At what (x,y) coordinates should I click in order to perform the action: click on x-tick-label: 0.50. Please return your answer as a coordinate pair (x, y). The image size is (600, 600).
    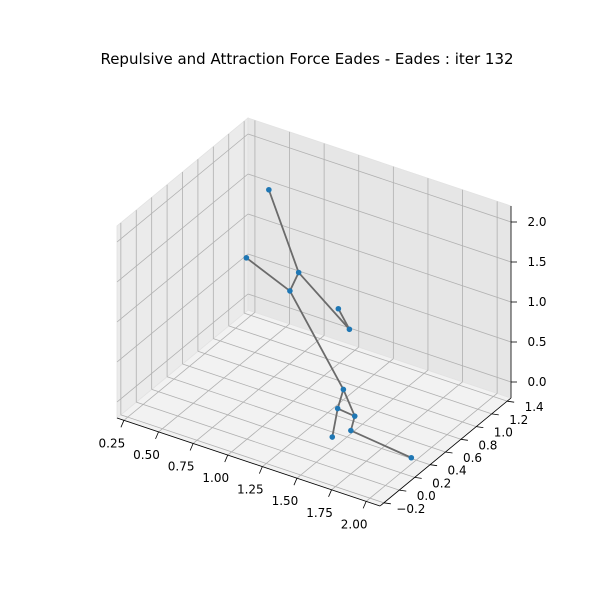
    Looking at the image, I should click on (146, 455).